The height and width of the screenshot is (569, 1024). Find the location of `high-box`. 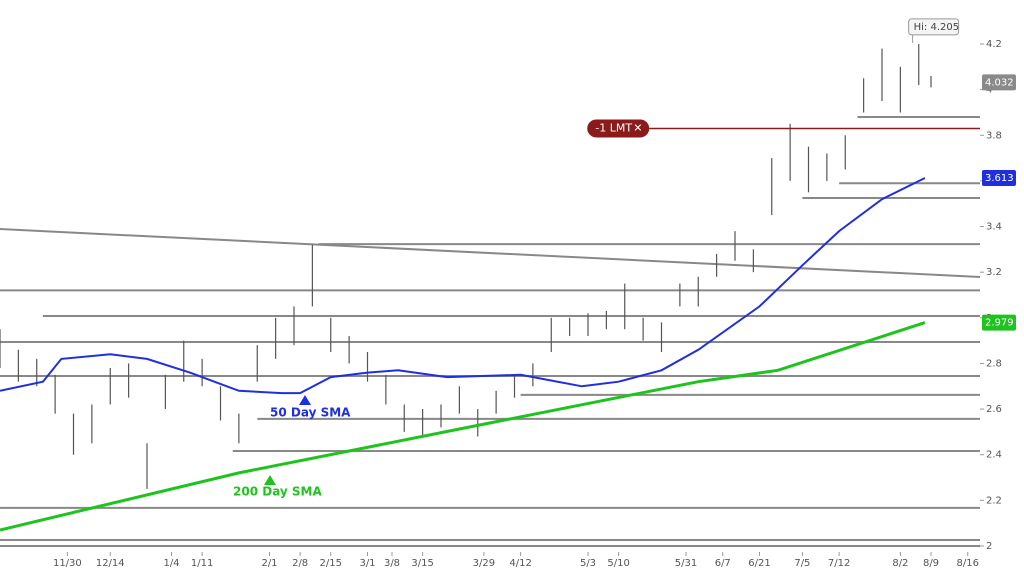

high-box is located at coordinates (934, 27).